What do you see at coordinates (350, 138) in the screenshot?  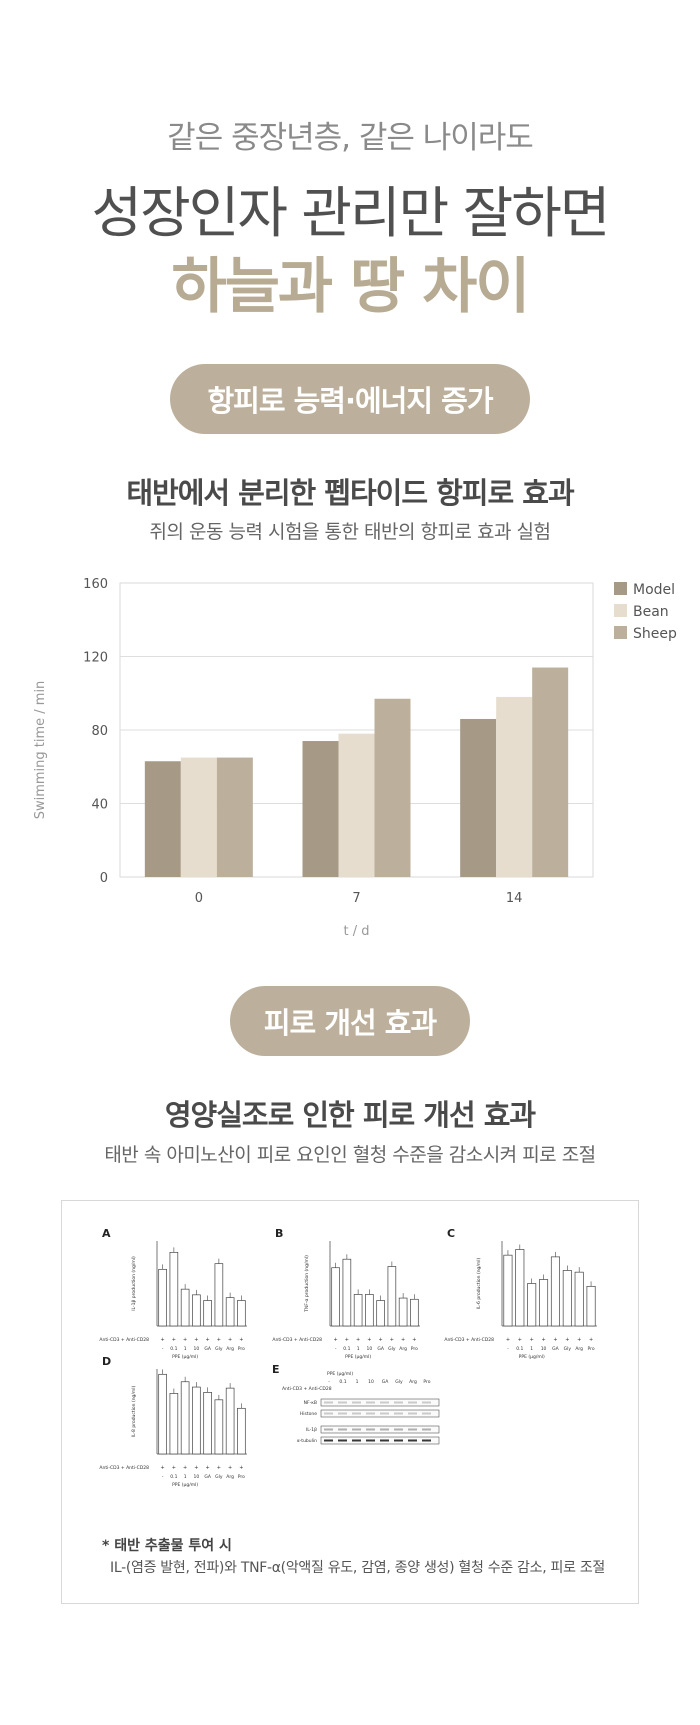 I see `hero-subtitle: 같은 중장년층, 같은 나이라도` at bounding box center [350, 138].